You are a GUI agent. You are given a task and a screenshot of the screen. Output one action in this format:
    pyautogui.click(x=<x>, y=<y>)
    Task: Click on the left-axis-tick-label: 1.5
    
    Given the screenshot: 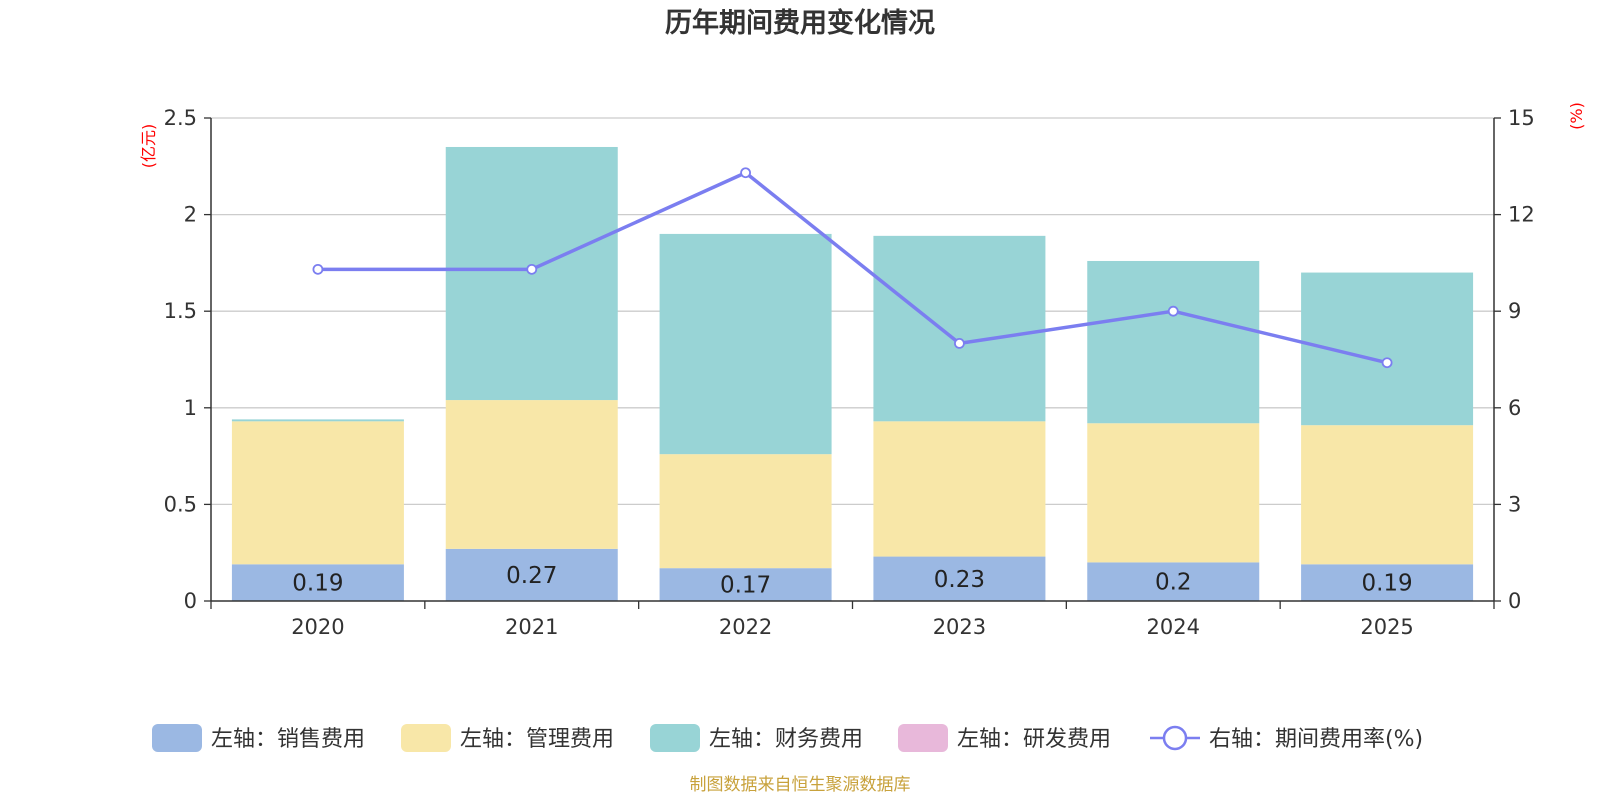 What is the action you would take?
    pyautogui.click(x=180, y=311)
    